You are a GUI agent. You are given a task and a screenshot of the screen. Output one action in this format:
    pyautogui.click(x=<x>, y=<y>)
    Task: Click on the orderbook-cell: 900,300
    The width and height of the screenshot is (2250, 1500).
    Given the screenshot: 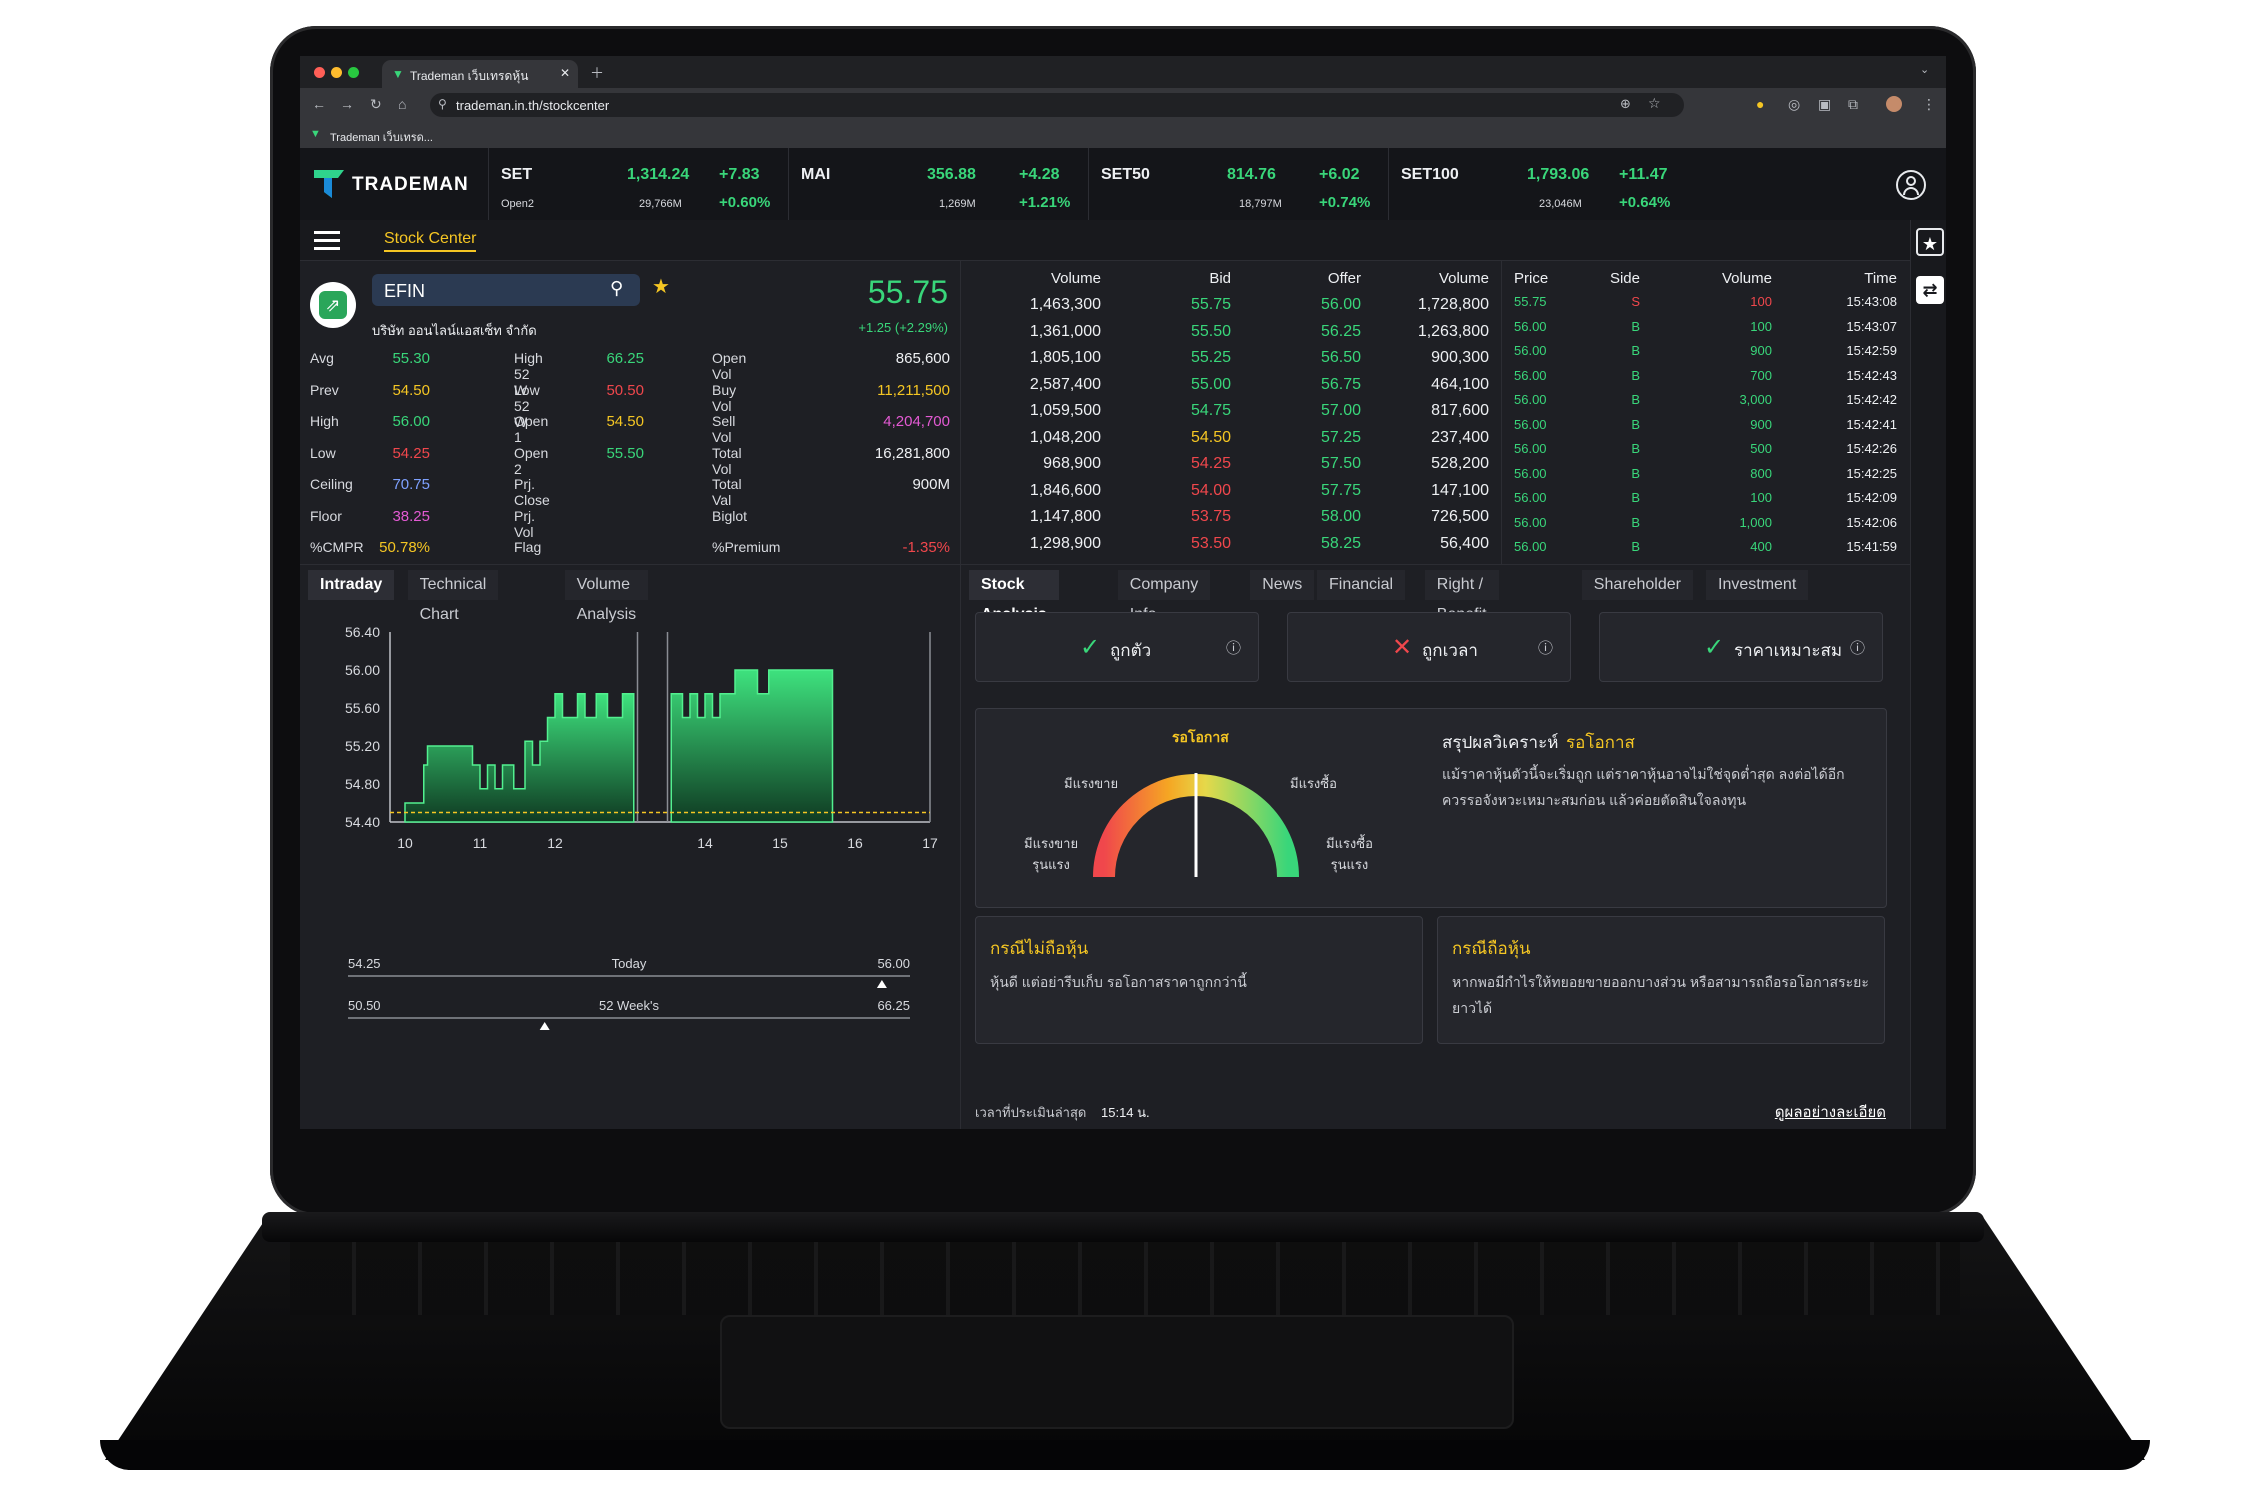 What is the action you would take?
    pyautogui.click(x=1460, y=357)
    